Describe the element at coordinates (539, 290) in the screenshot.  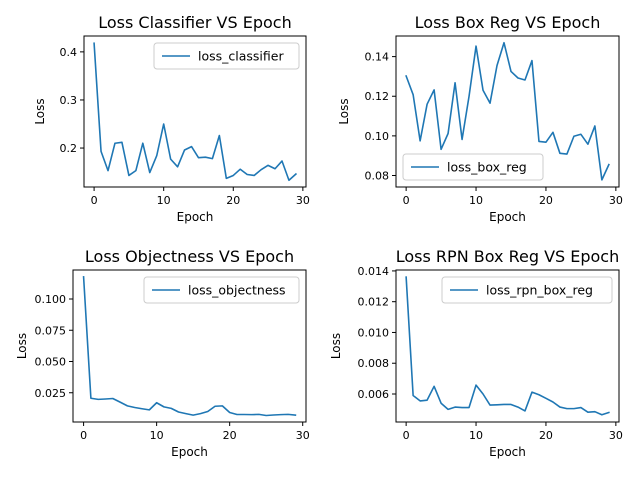
I see `legend-label: loss_rpn_box_reg` at that location.